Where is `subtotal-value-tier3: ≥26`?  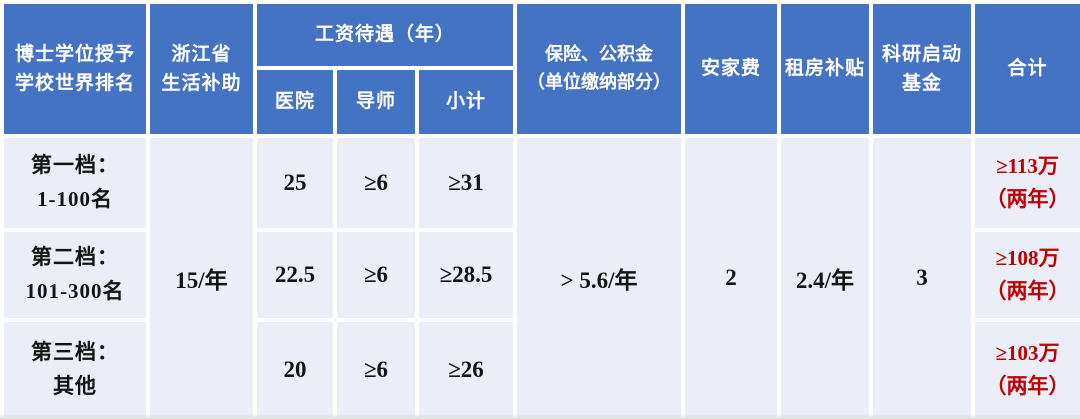
subtotal-value-tier3: ≥26 is located at coordinates (466, 369).